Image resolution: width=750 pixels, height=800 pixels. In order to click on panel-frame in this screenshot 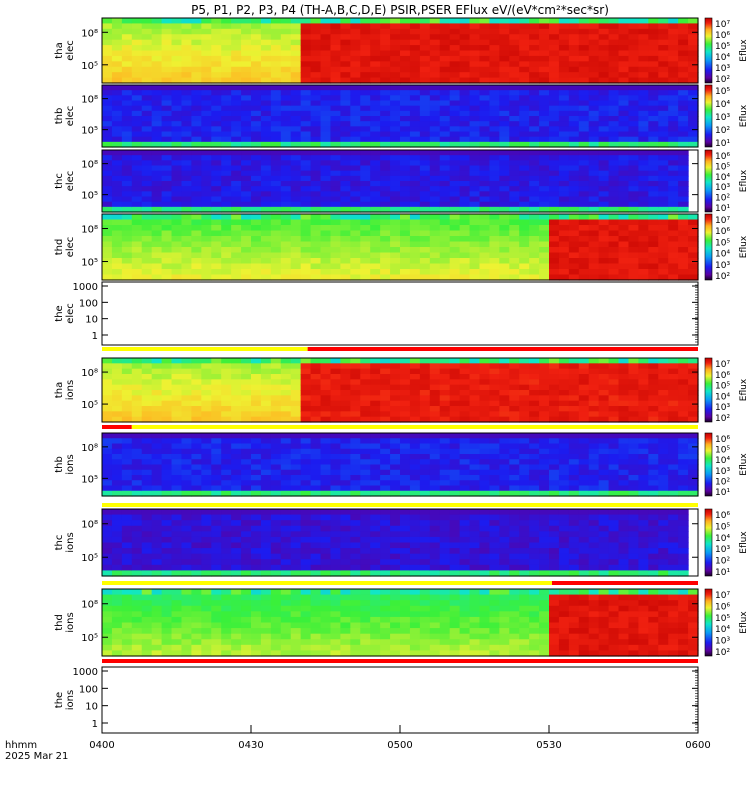, I will do `click(400, 181)`.